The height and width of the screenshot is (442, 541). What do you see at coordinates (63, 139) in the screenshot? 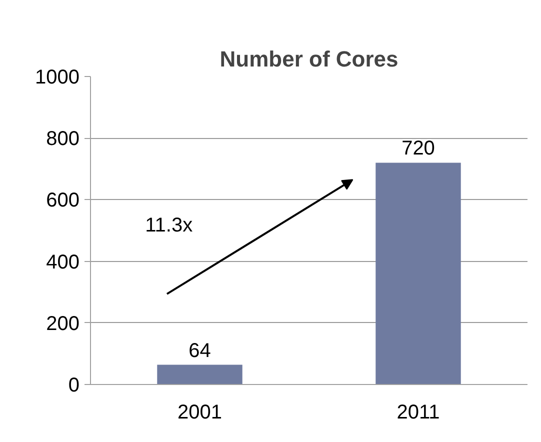
I see `y-tick-label: 800` at bounding box center [63, 139].